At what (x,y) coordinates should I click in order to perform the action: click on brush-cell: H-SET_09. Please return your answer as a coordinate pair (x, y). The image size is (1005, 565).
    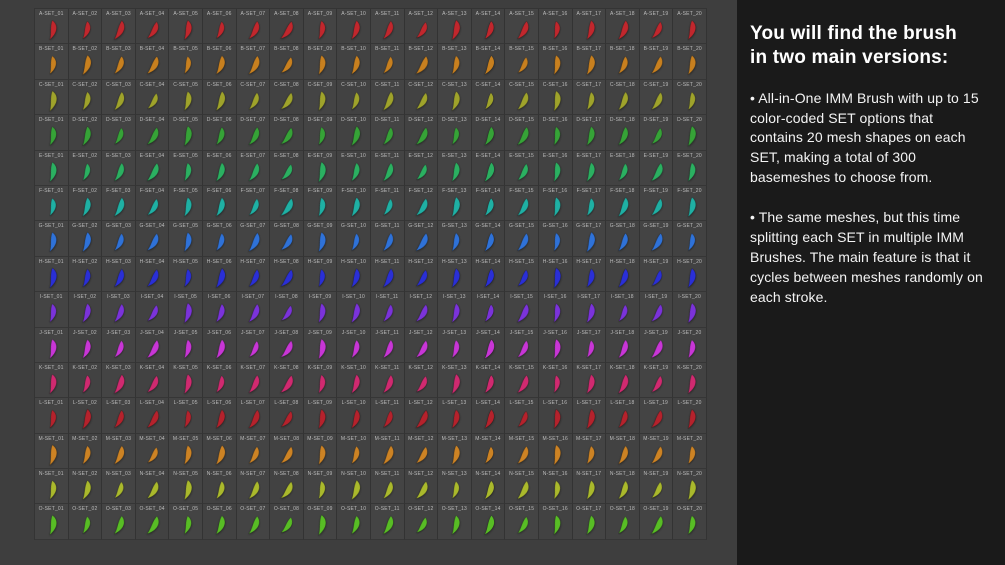
    Looking at the image, I should click on (320, 274).